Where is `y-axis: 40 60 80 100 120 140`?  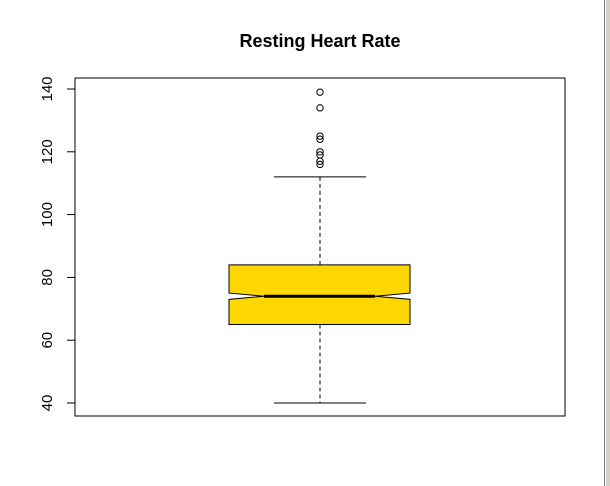 y-axis: 40 60 80 100 120 140 is located at coordinates (57, 244).